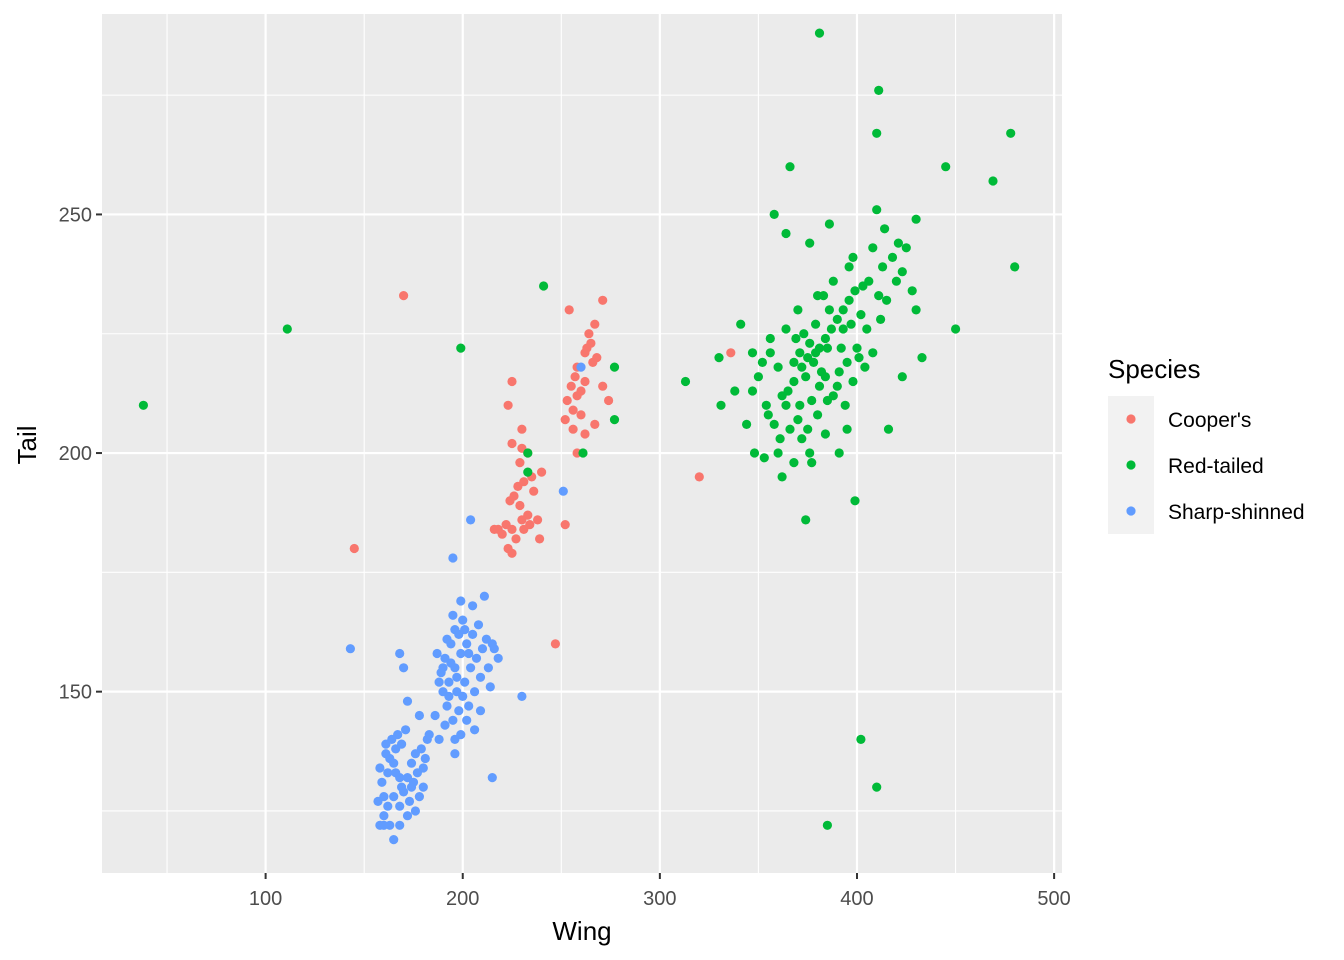  Describe the element at coordinates (27, 444) in the screenshot. I see `y-axis-title: Tail` at that location.